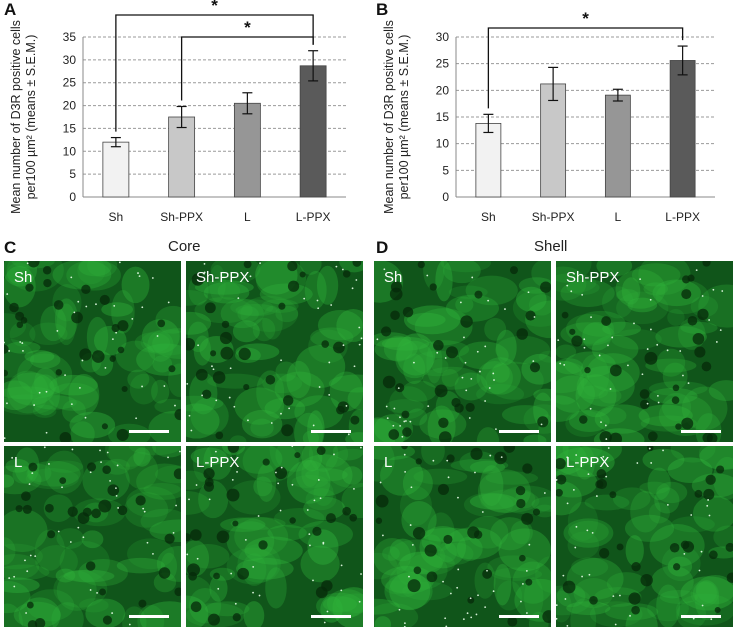 This screenshot has width=737, height=628. What do you see at coordinates (18, 462) in the screenshot?
I see `micrograph-label: L` at bounding box center [18, 462].